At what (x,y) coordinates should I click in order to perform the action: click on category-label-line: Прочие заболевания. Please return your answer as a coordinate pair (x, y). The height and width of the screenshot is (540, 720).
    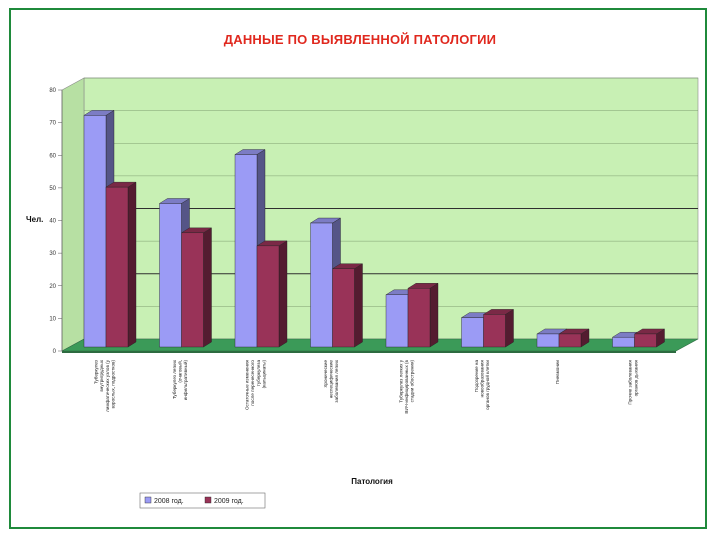
    Looking at the image, I should click on (630, 381).